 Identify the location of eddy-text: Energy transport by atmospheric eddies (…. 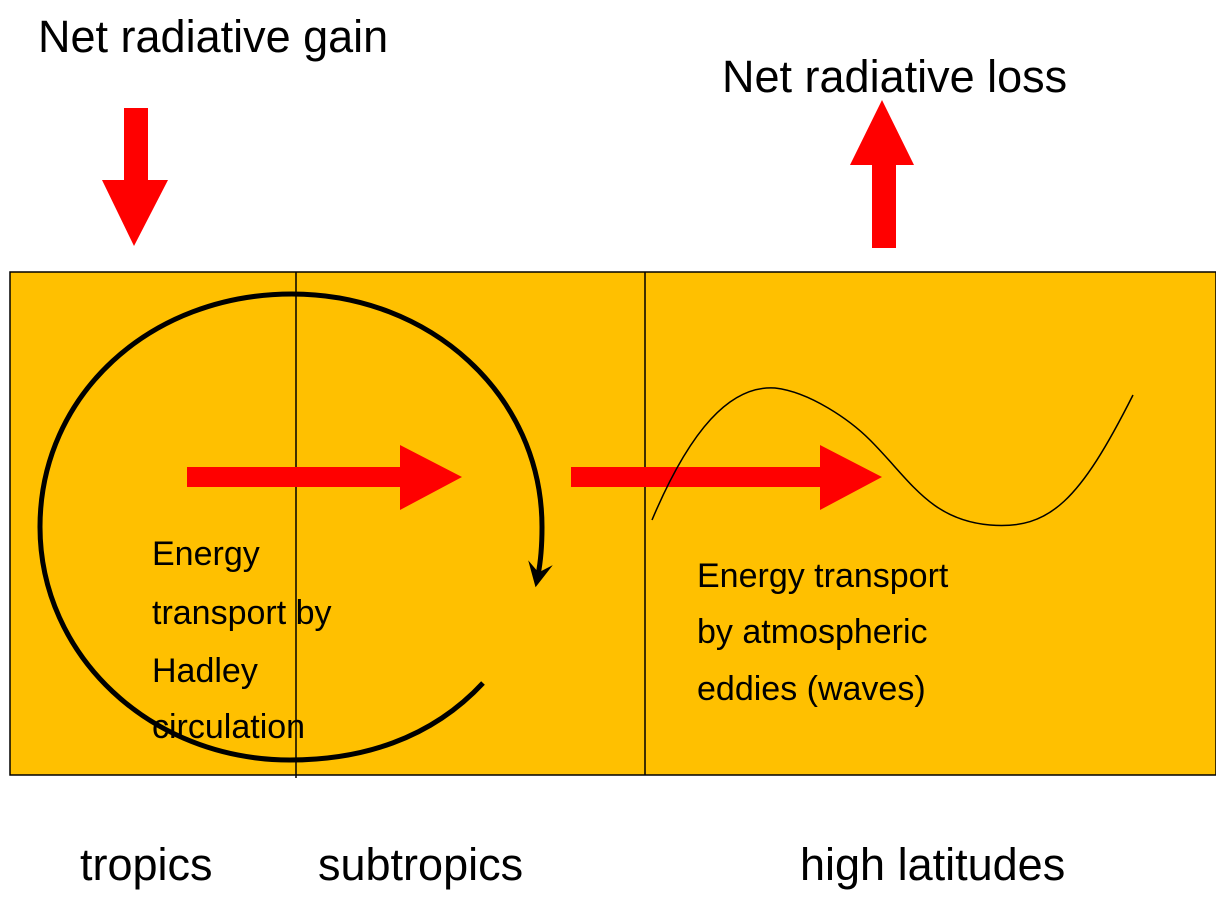
(827, 632).